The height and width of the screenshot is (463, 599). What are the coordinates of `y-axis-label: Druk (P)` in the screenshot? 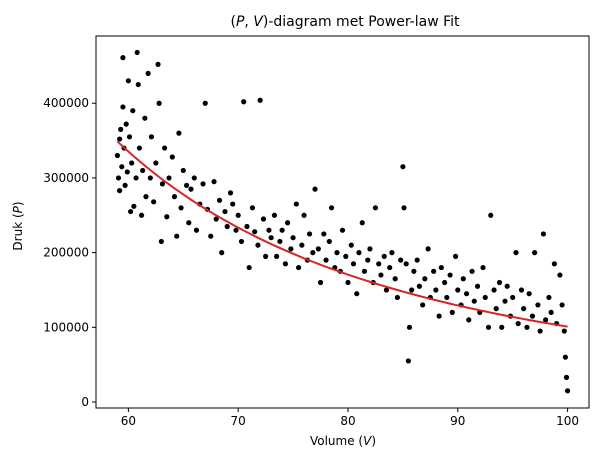 It's located at (18, 225).